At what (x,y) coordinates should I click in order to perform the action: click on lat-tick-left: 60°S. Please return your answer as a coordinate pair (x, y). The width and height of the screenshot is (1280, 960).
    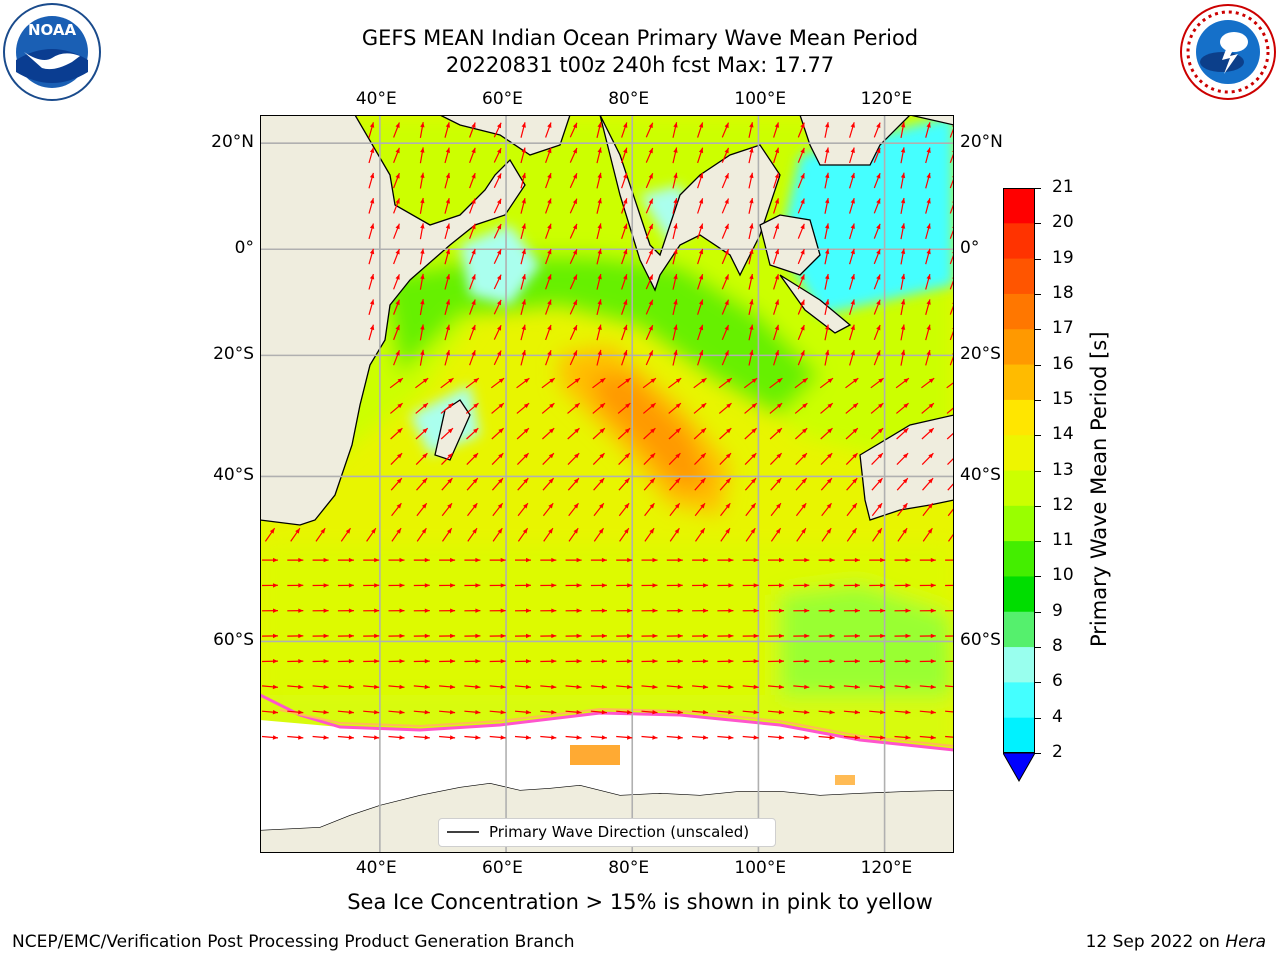
    Looking at the image, I should click on (233, 640).